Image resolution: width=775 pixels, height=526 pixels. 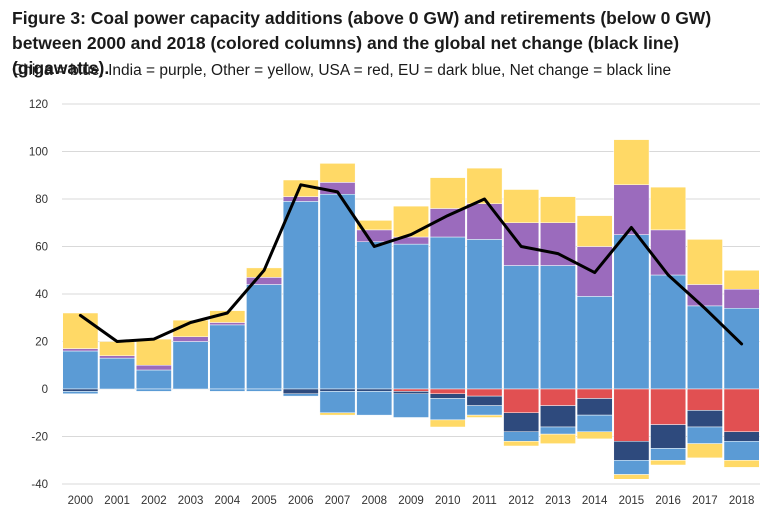 I want to click on bar-add-china-2013, so click(x=558, y=327).